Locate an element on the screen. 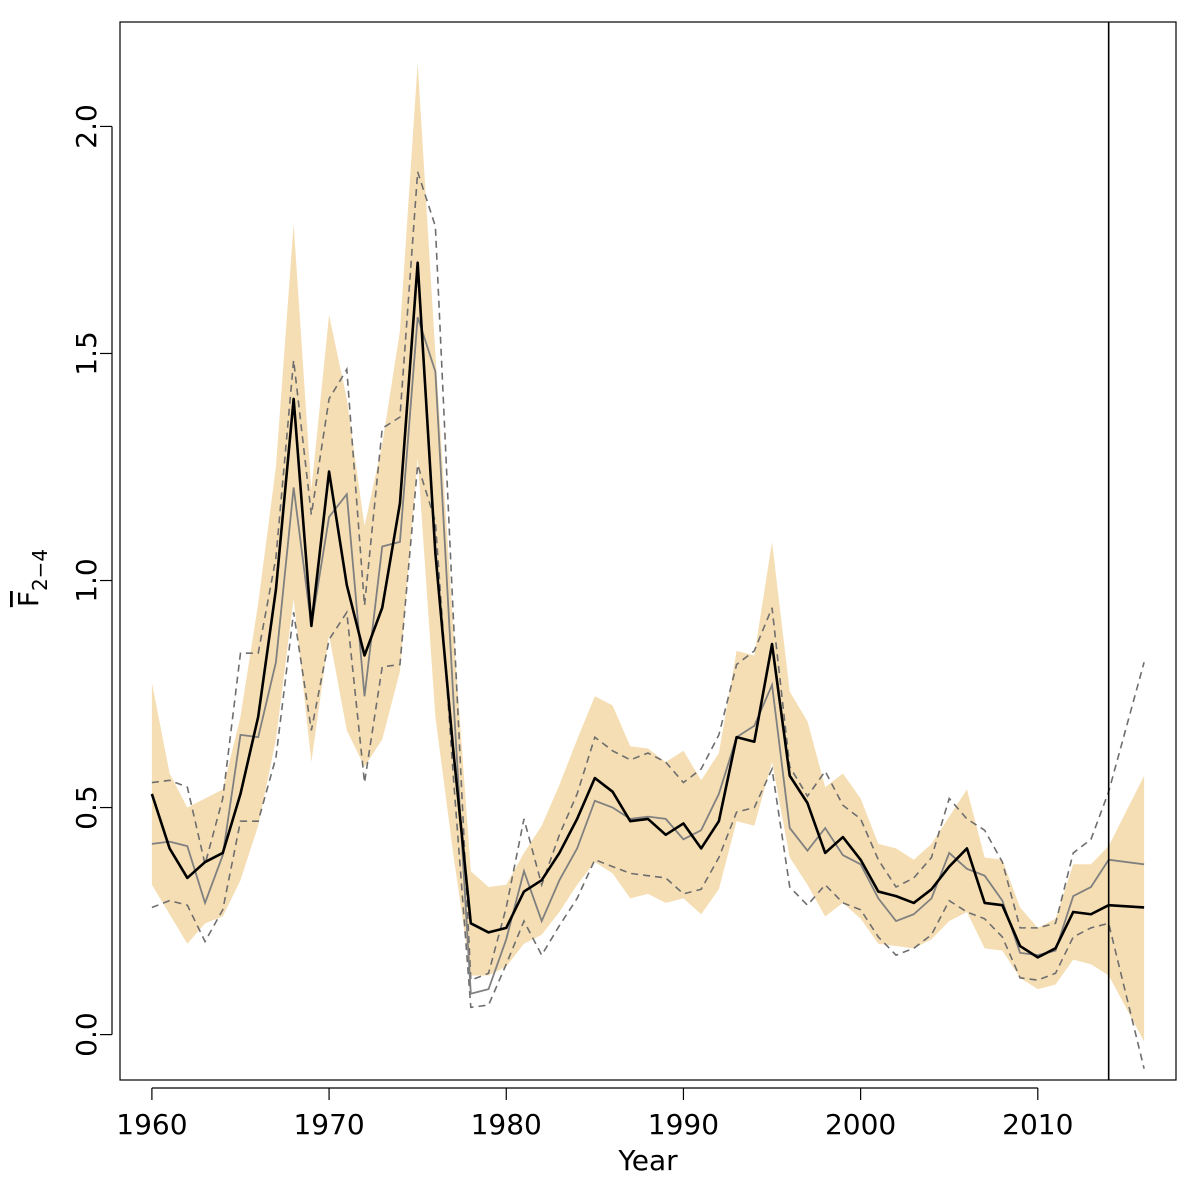 This screenshot has width=1200, height=1200. x-tick-label: 1990 is located at coordinates (683, 1124).